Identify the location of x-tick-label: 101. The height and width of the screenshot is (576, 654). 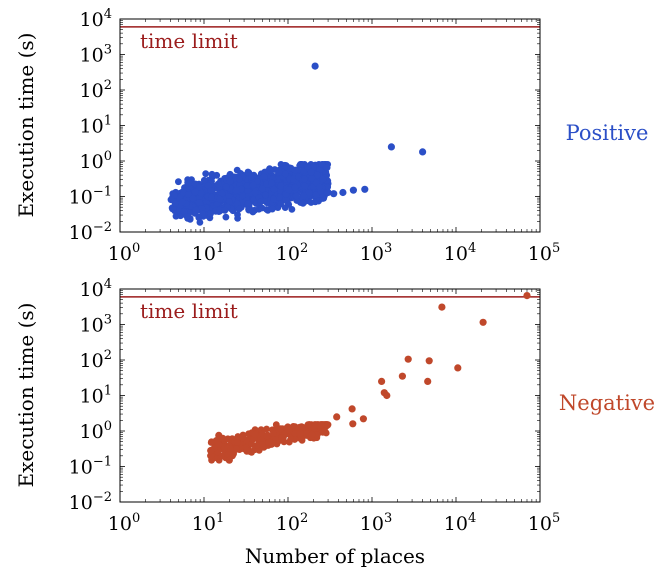
(208, 253).